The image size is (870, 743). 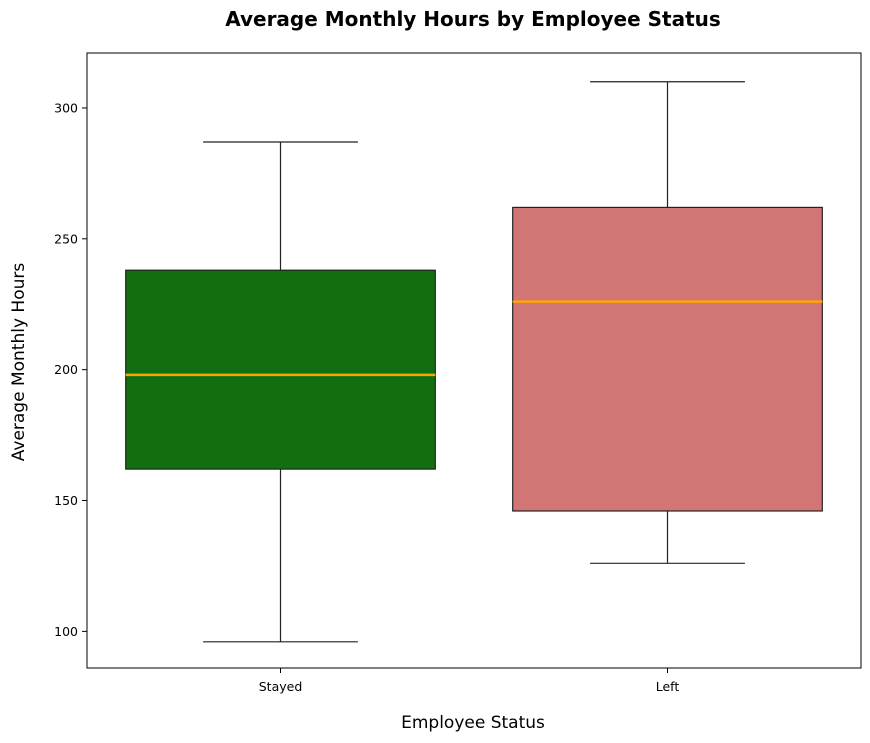 I want to click on box-left, so click(x=667, y=359).